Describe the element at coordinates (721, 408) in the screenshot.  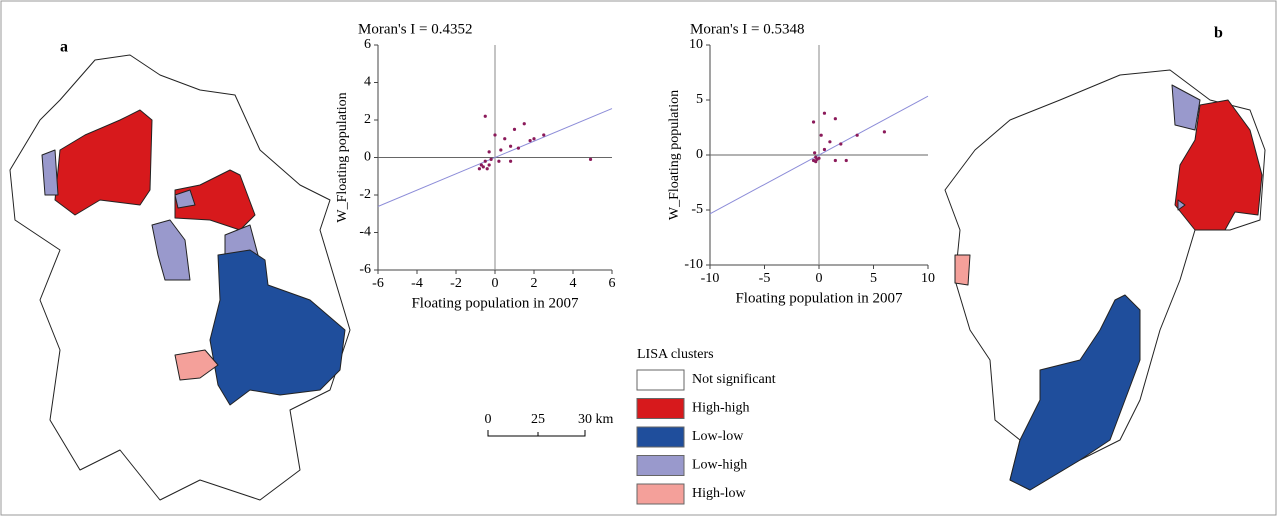
I see `legend-label: High-high` at that location.